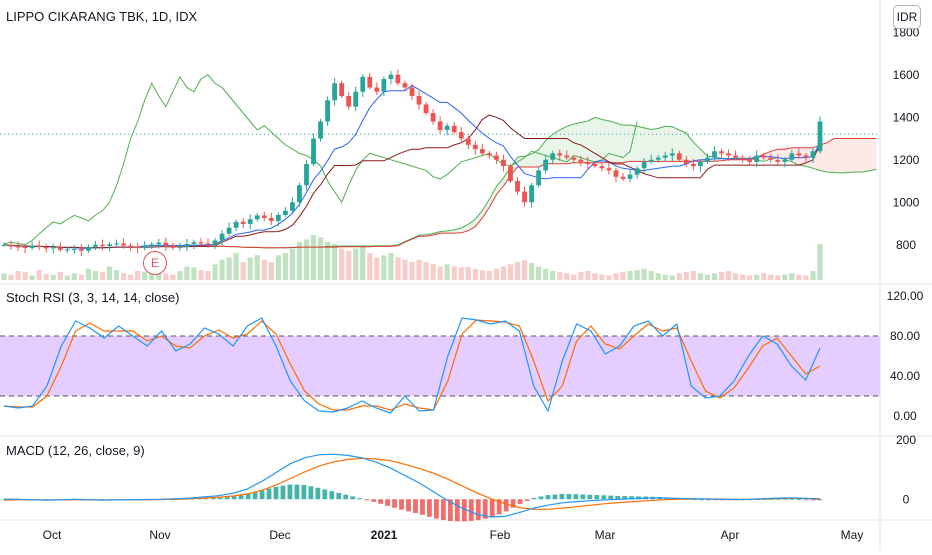 The image size is (932, 555). Describe the element at coordinates (384, 535) in the screenshot. I see `time-axis-label: 2021` at that location.